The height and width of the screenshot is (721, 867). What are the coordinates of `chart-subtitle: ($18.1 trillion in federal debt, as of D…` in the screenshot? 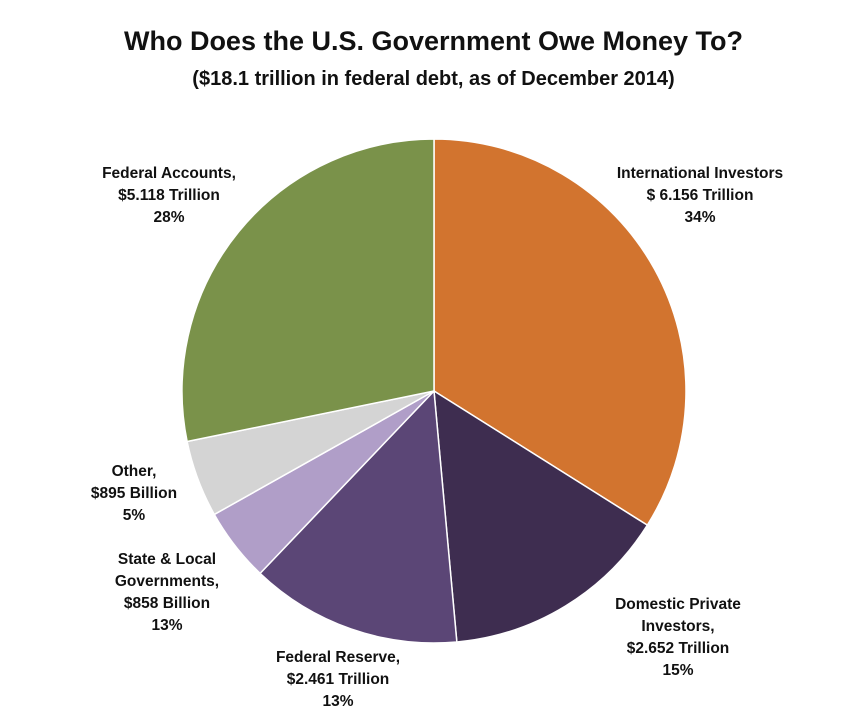 It's located at (433, 79).